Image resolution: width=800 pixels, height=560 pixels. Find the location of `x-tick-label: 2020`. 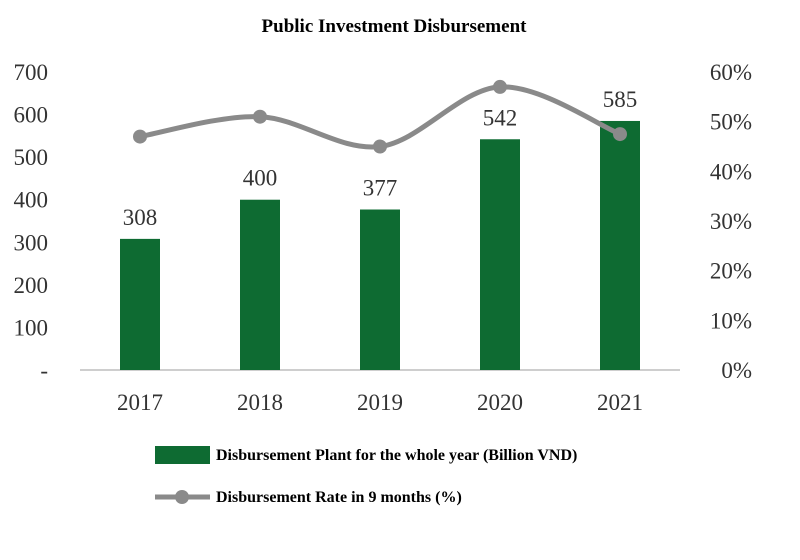

x-tick-label: 2020 is located at coordinates (500, 402).